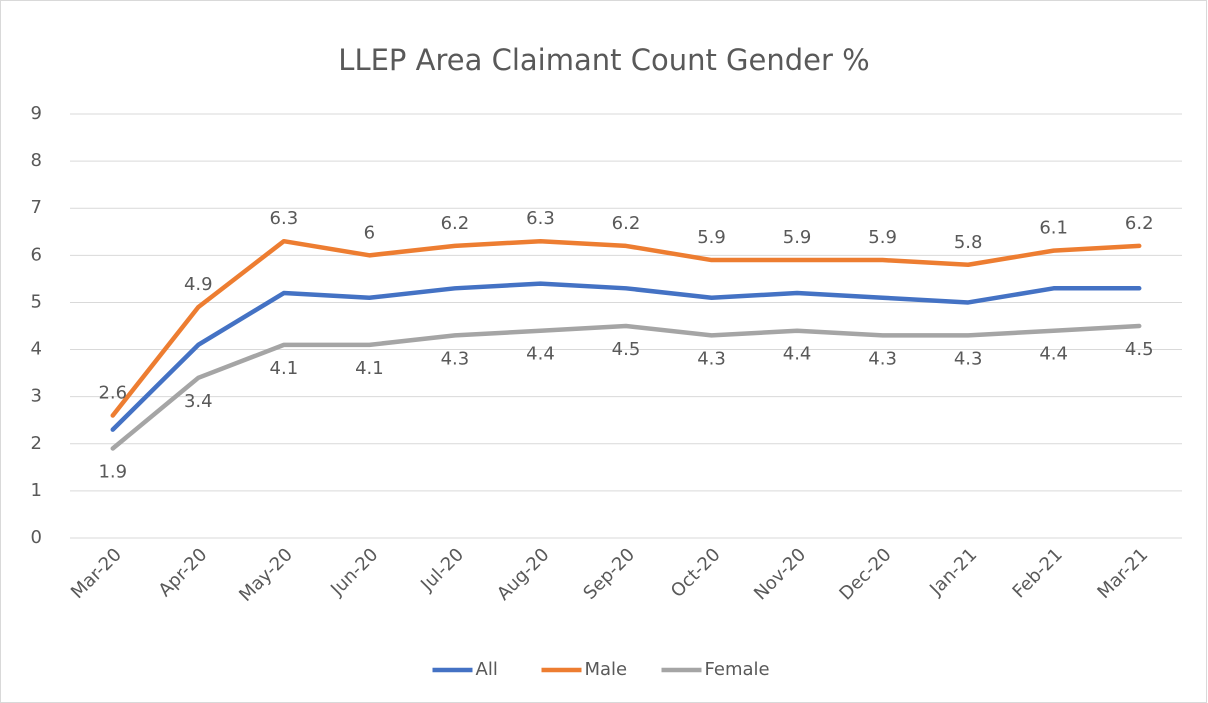 This screenshot has height=703, width=1208. I want to click on data-label: 1.9, so click(112, 471).